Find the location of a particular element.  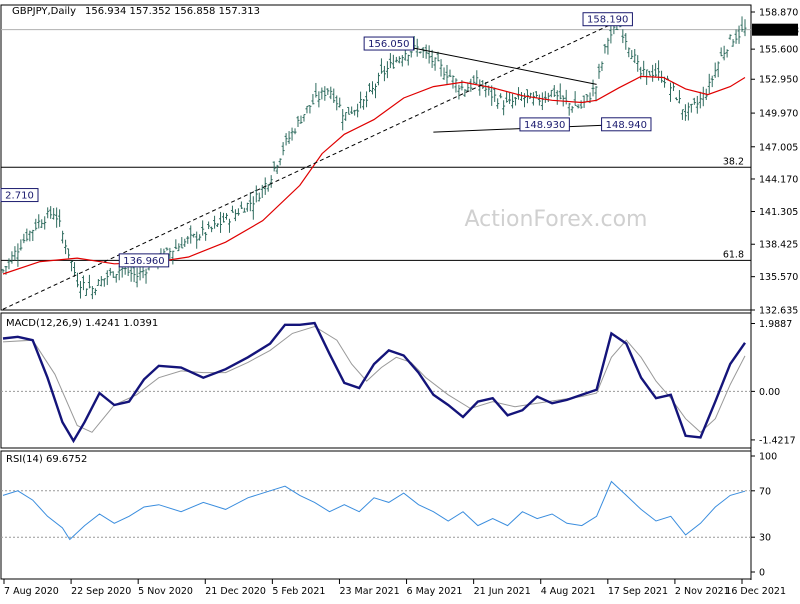

date-tick-label: 21 Jun 2021 is located at coordinates (502, 591).